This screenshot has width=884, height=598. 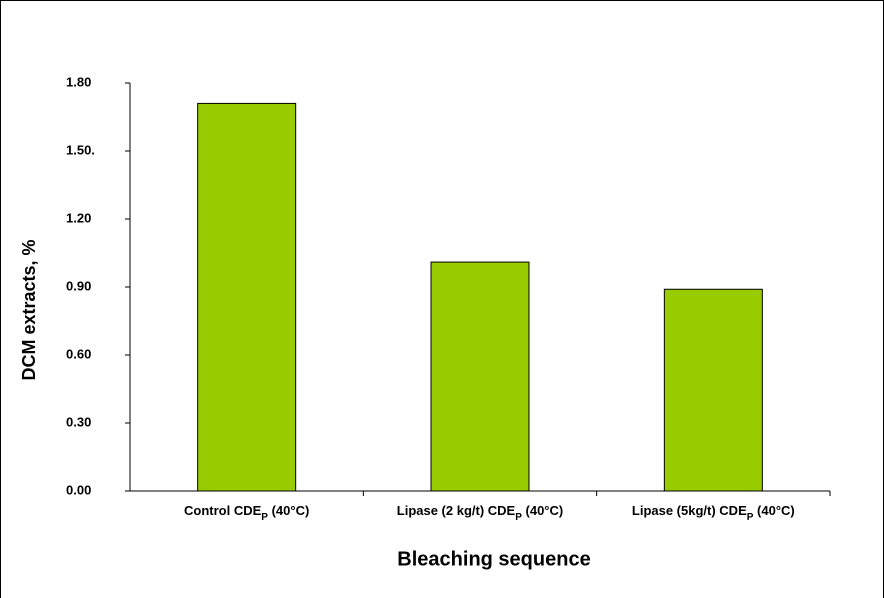 I want to click on x-tick-label: Control CDEP (40°C), so click(x=246, y=513).